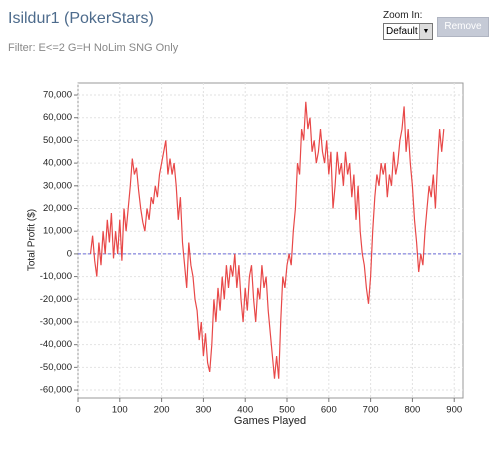  Describe the element at coordinates (463, 27) in the screenshot. I see `remove-button: Remove` at that location.